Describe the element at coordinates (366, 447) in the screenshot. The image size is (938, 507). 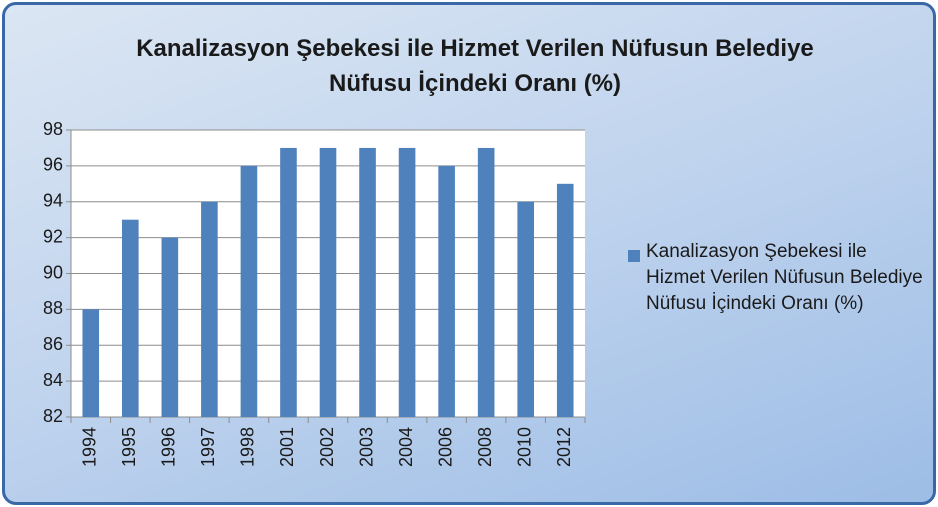
I see `x-tick-label: 2003` at that location.